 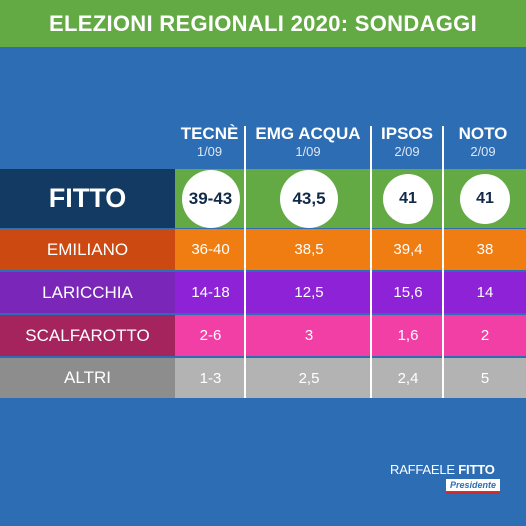 I want to click on poll-cell: 39-43, so click(x=210, y=198).